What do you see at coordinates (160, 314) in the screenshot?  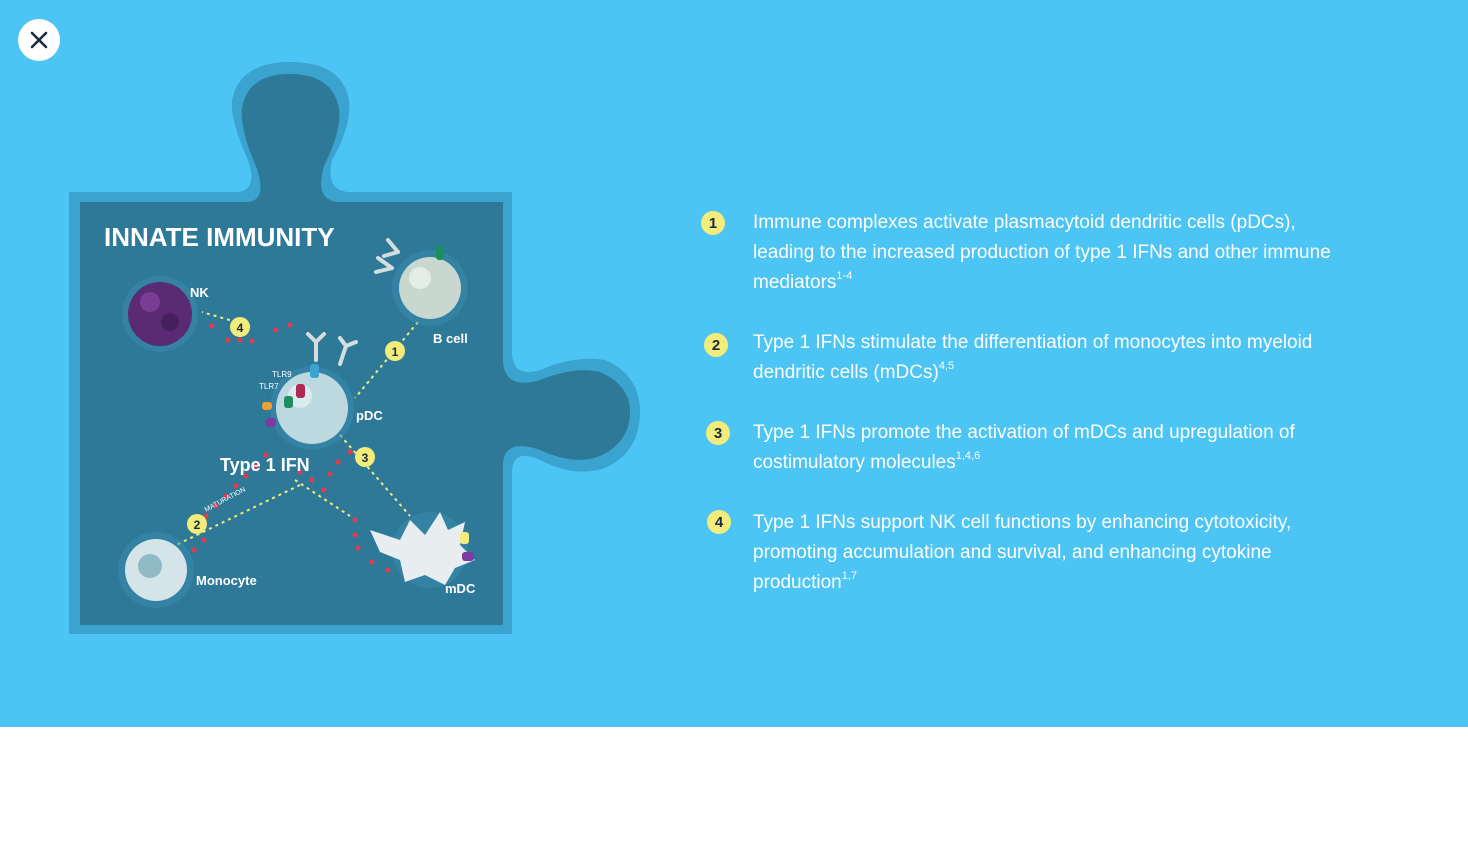 I see `nk-cell` at bounding box center [160, 314].